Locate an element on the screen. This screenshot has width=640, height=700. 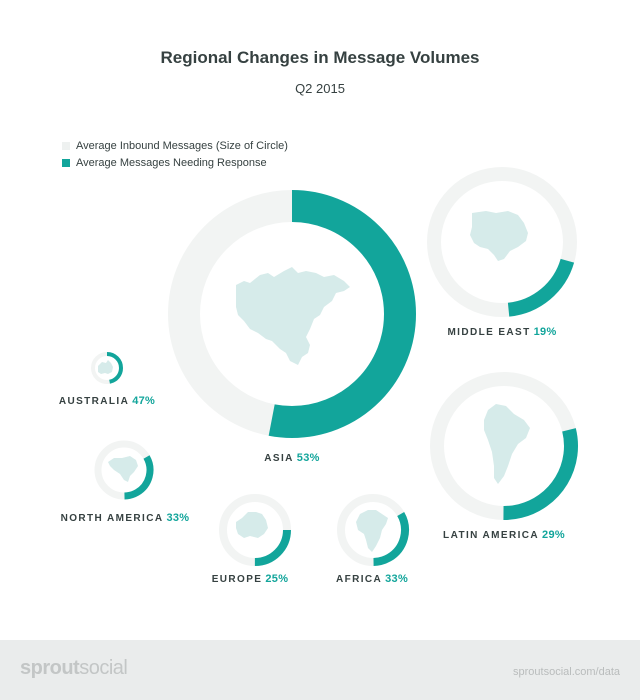
footer-url: sproutsocial.com/data is located at coordinates (566, 672).